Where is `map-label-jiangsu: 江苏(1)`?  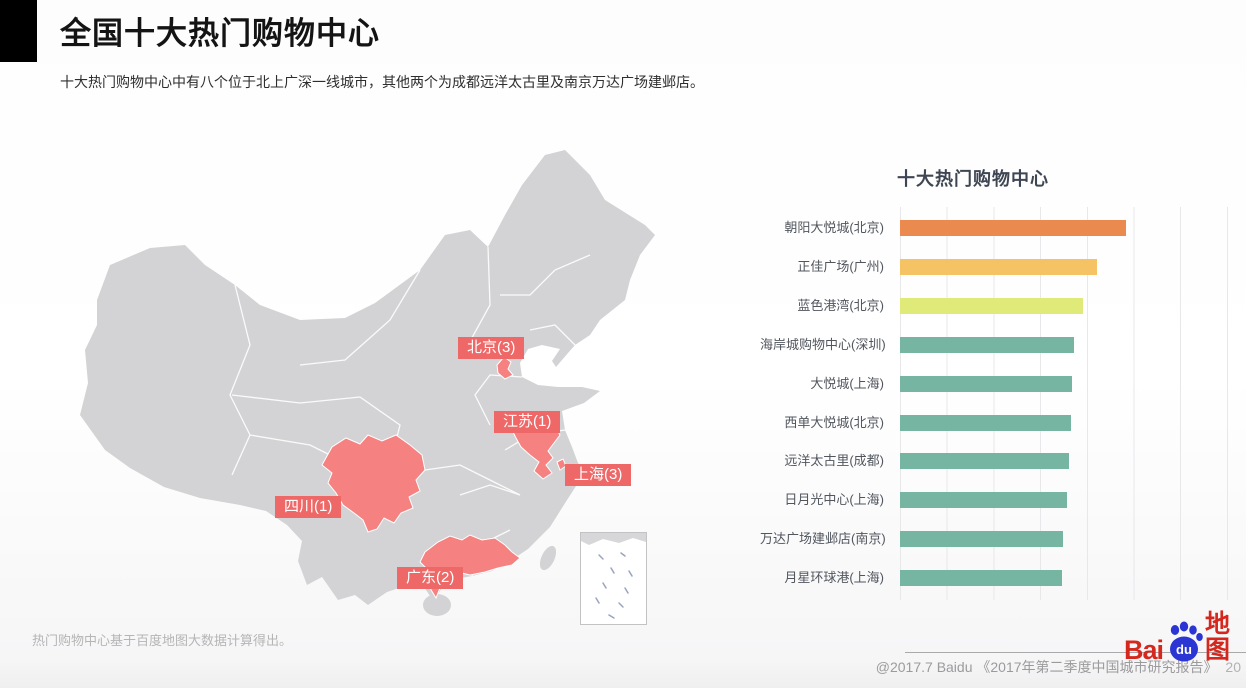 map-label-jiangsu: 江苏(1) is located at coordinates (527, 422).